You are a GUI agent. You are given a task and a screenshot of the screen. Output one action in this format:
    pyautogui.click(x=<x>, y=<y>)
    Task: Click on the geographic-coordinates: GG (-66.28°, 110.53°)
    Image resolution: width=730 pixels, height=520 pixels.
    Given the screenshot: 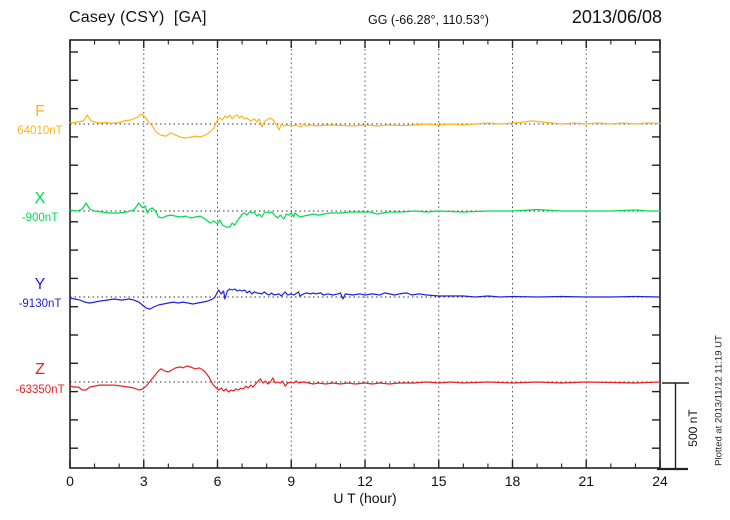 What is the action you would take?
    pyautogui.click(x=428, y=20)
    